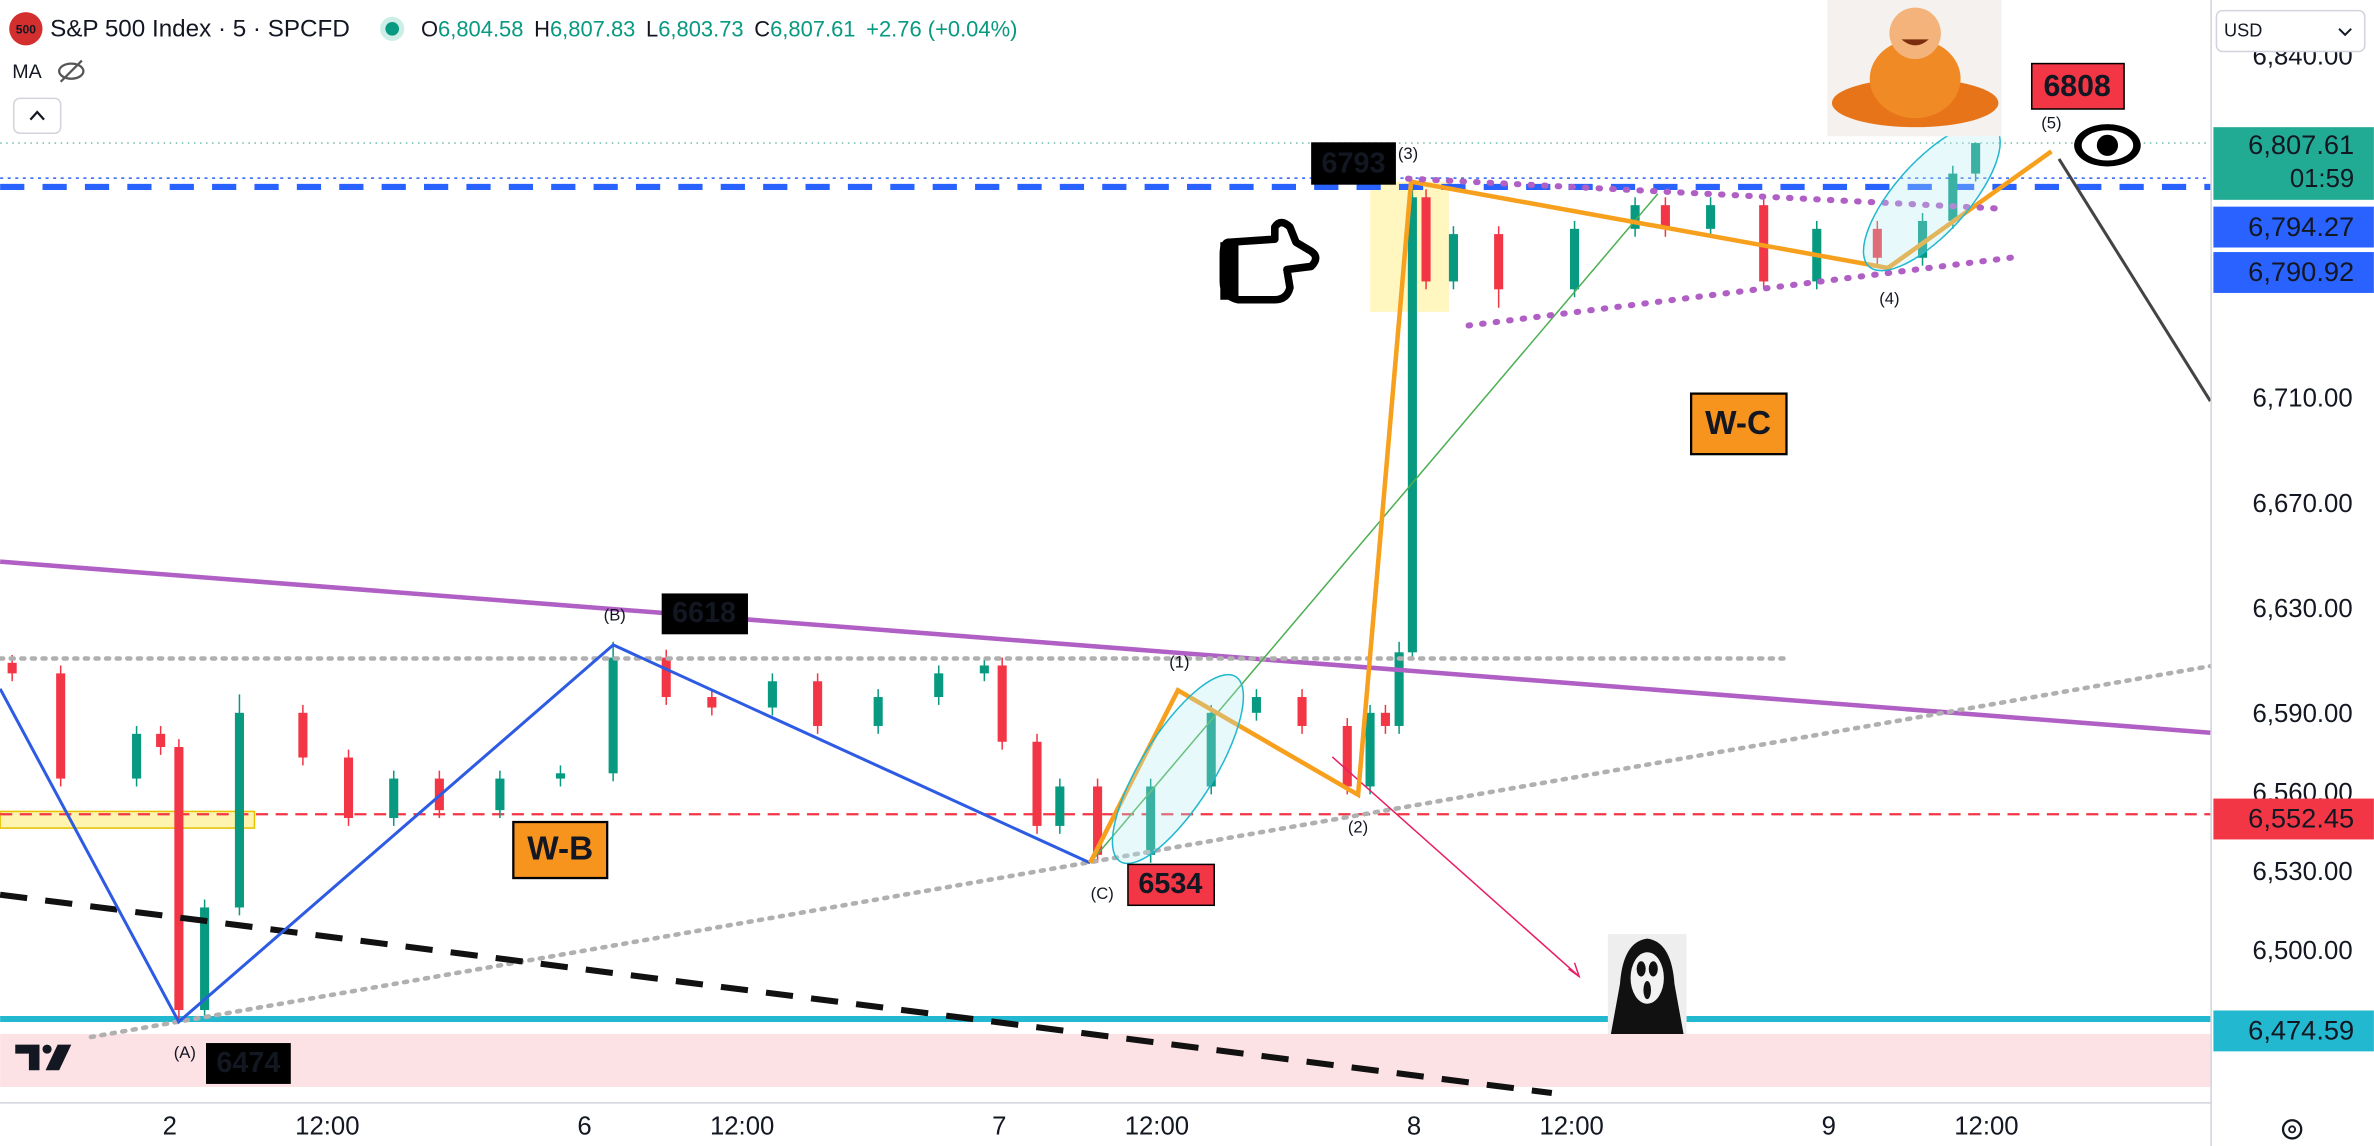  I want to click on price-box-text: 6618, so click(704, 613).